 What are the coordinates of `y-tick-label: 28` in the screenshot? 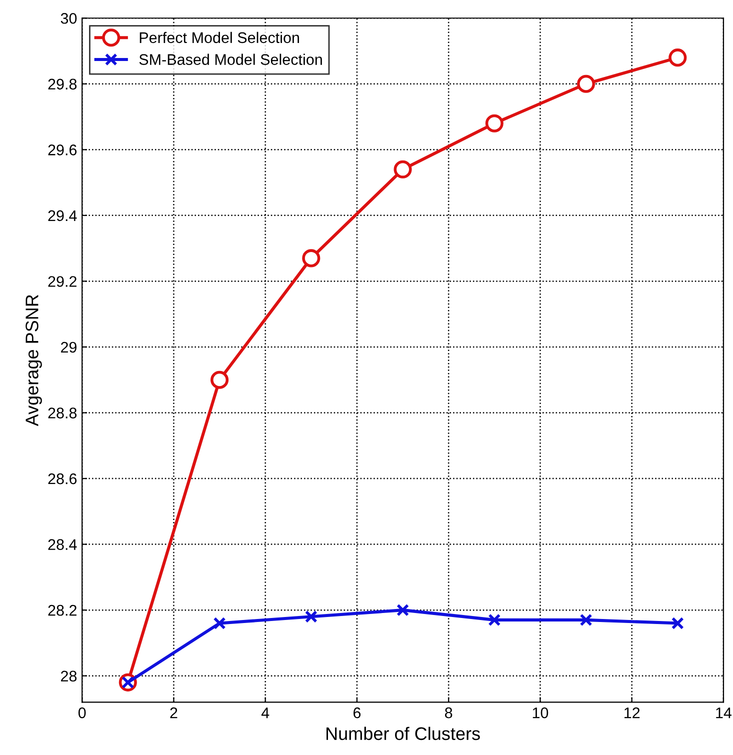 It's located at (69, 676).